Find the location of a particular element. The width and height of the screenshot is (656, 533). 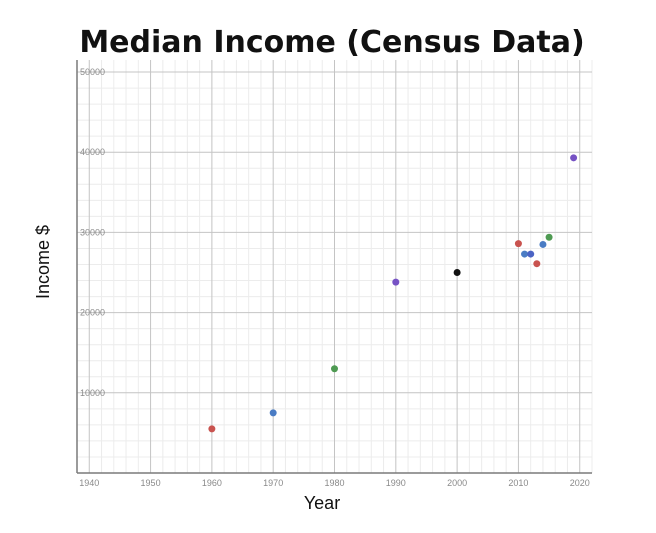

x-tick-label: 2000 is located at coordinates (457, 483).